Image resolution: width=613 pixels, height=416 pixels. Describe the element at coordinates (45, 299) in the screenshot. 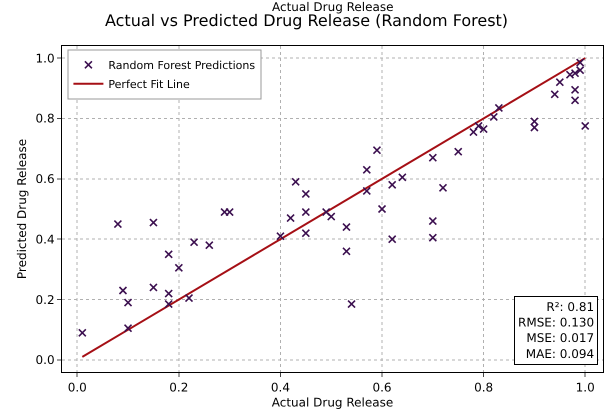

I see `y-tick-label: 0.2` at that location.